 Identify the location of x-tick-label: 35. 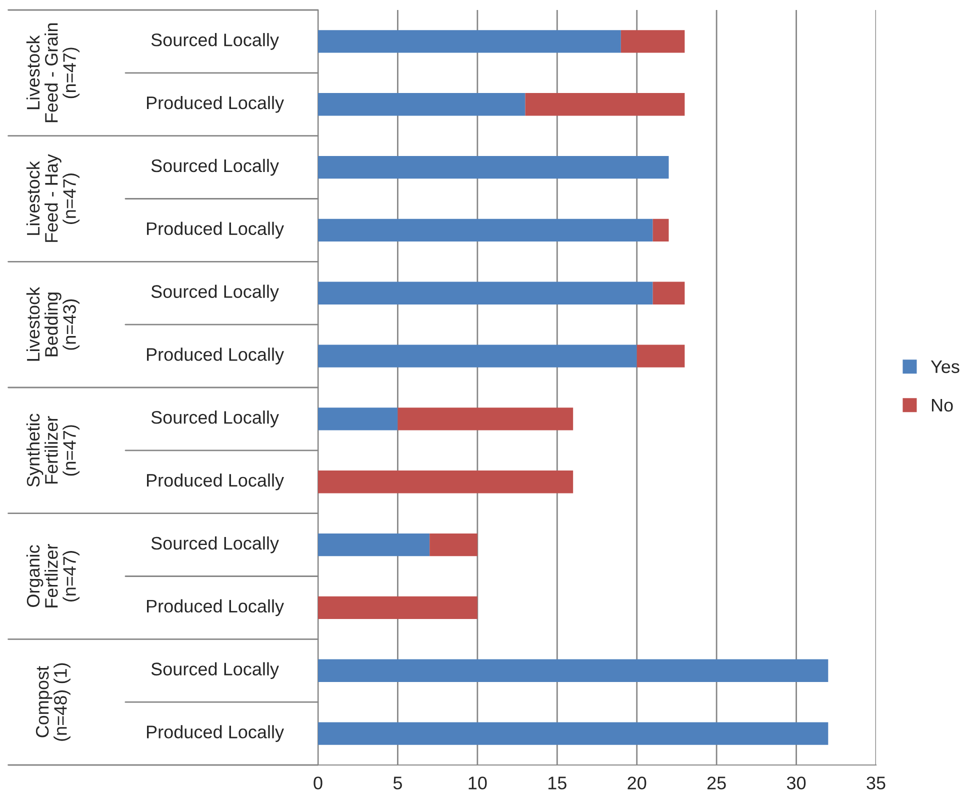
(876, 783).